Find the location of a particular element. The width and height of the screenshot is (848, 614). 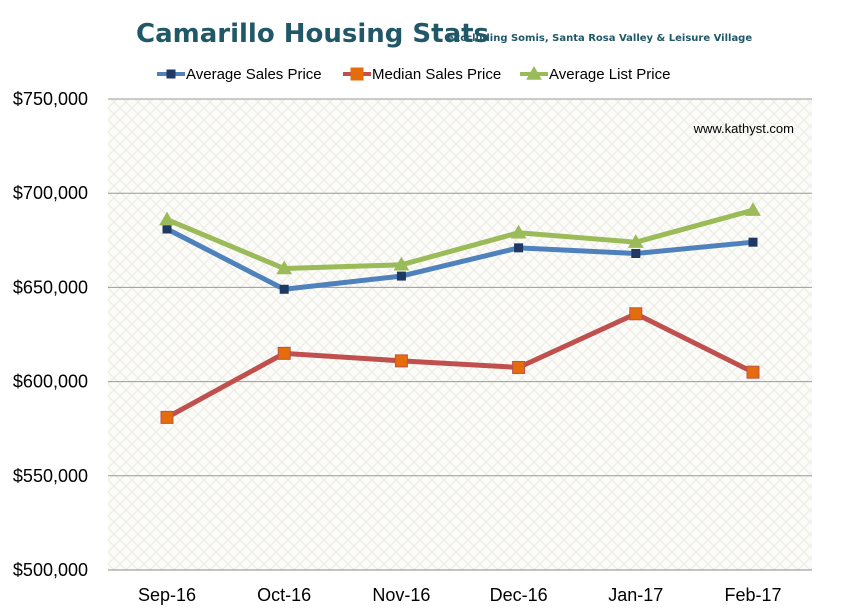

series-median-sales-price is located at coordinates (460, 365).